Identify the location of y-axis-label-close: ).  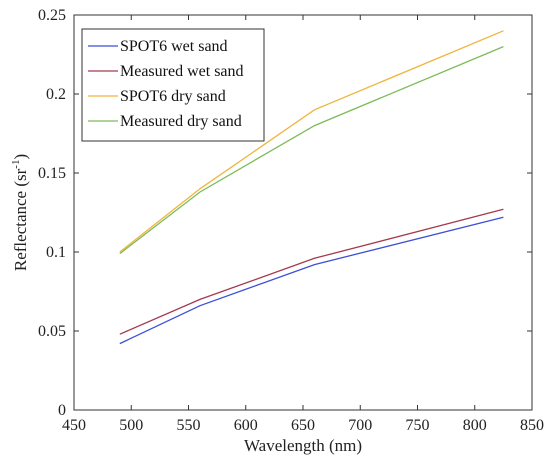
(20, 157).